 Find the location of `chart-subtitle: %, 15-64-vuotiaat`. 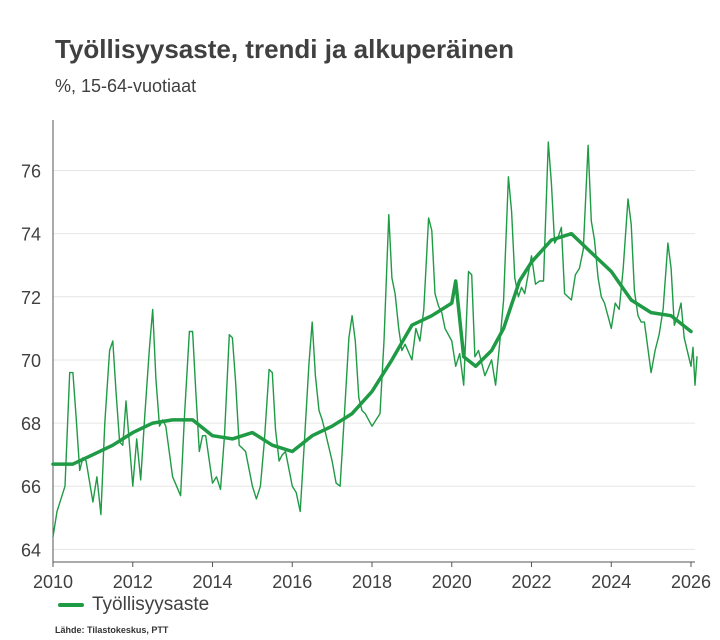

chart-subtitle: %, 15-64-vuotiaat is located at coordinates (126, 86).